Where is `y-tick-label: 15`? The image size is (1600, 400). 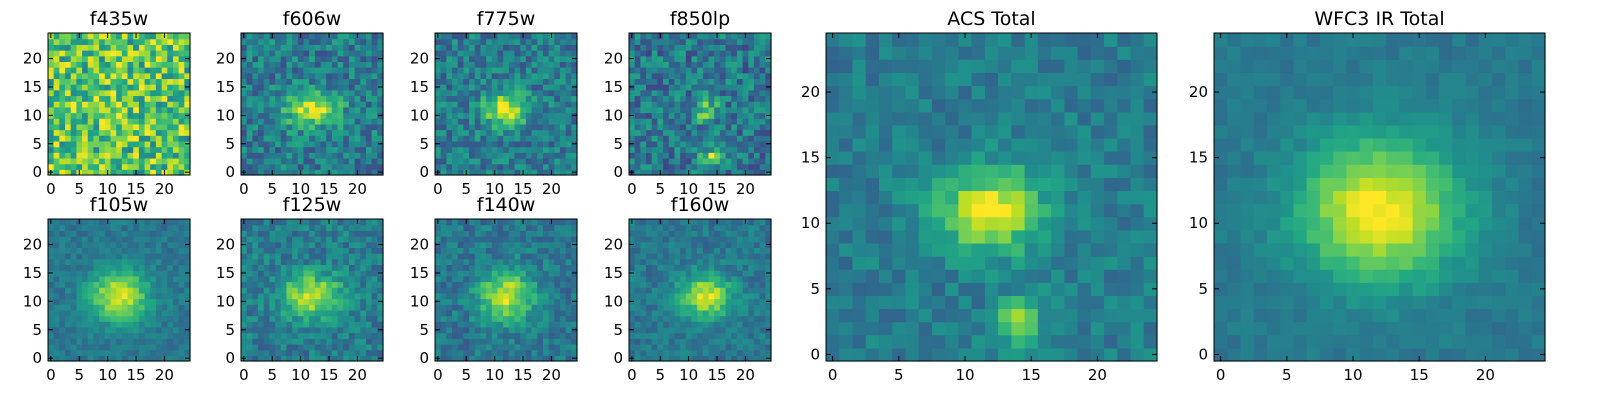 y-tick-label: 15 is located at coordinates (419, 273).